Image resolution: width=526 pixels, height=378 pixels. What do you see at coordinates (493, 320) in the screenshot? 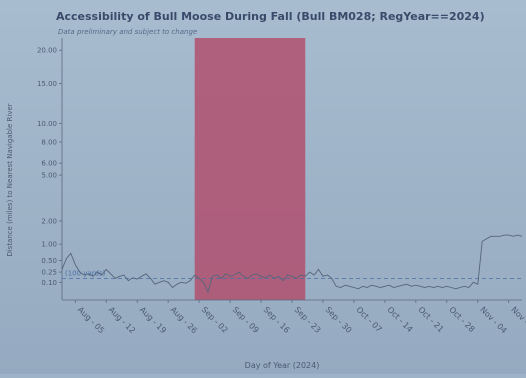
I see `x-tick-label: Nov - 04` at bounding box center [493, 320].